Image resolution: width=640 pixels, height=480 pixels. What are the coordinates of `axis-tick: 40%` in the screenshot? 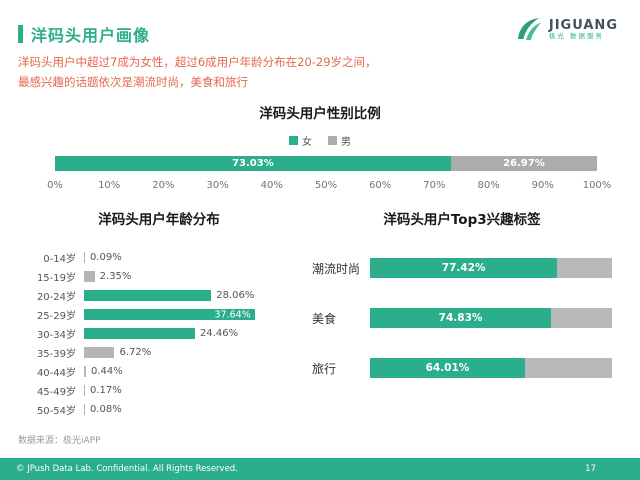 It's located at (271, 185).